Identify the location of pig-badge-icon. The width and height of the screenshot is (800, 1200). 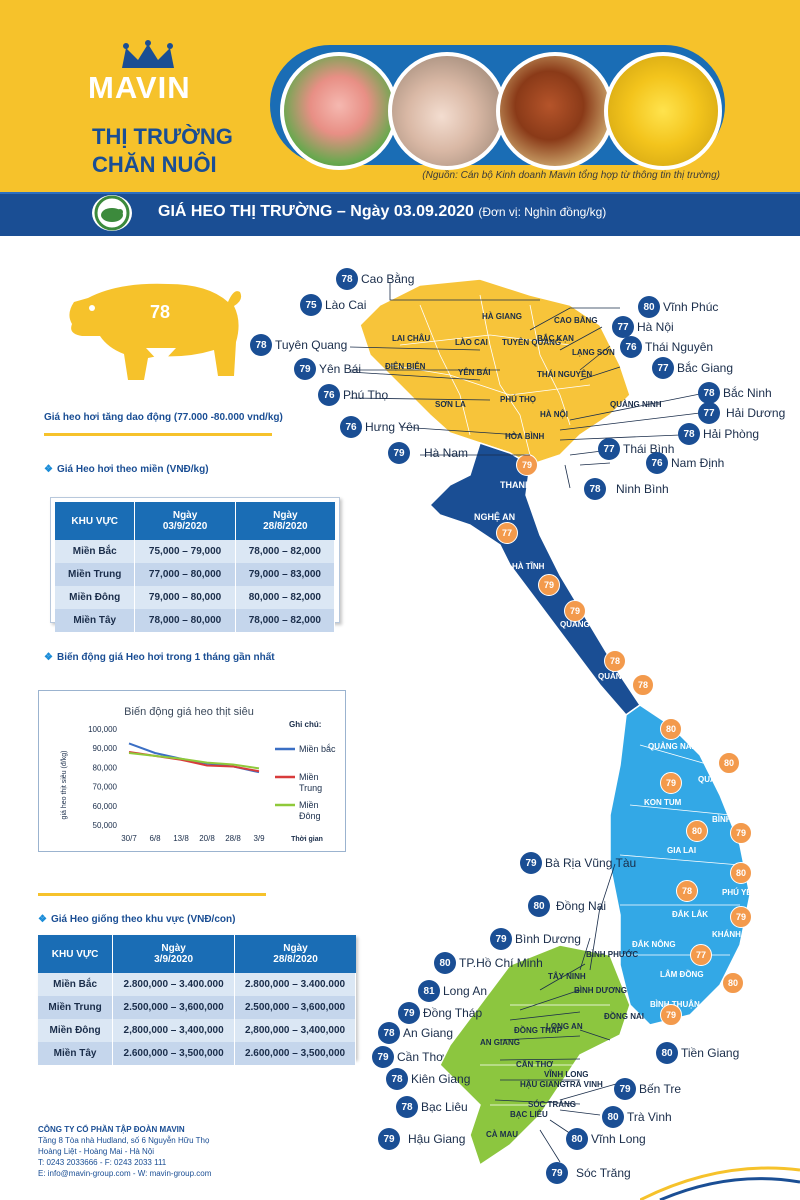
(112, 213).